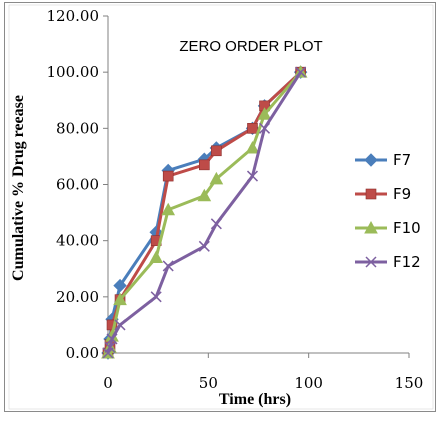  I want to click on y-tick-label: 40.00, so click(77, 241).